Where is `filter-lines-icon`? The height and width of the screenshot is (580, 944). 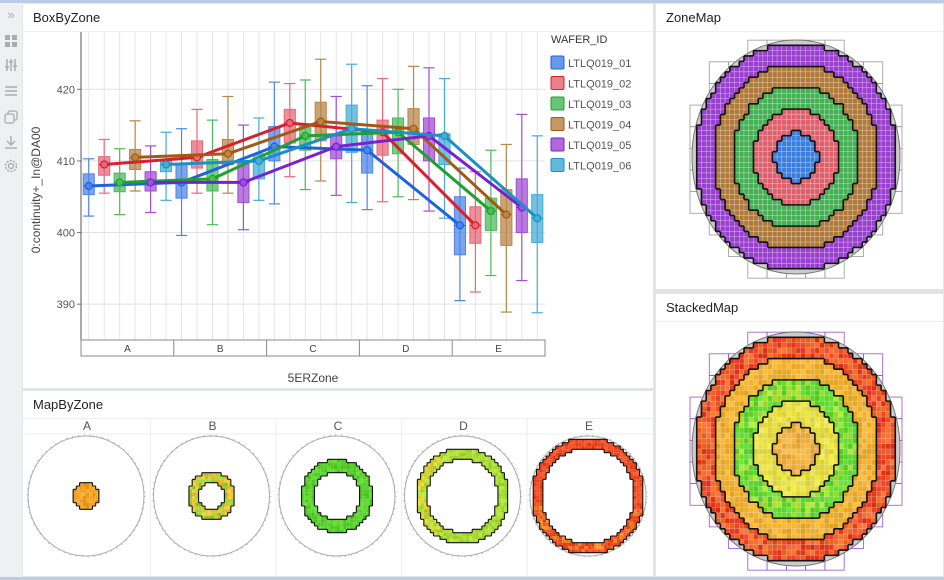
filter-lines-icon is located at coordinates (11, 91).